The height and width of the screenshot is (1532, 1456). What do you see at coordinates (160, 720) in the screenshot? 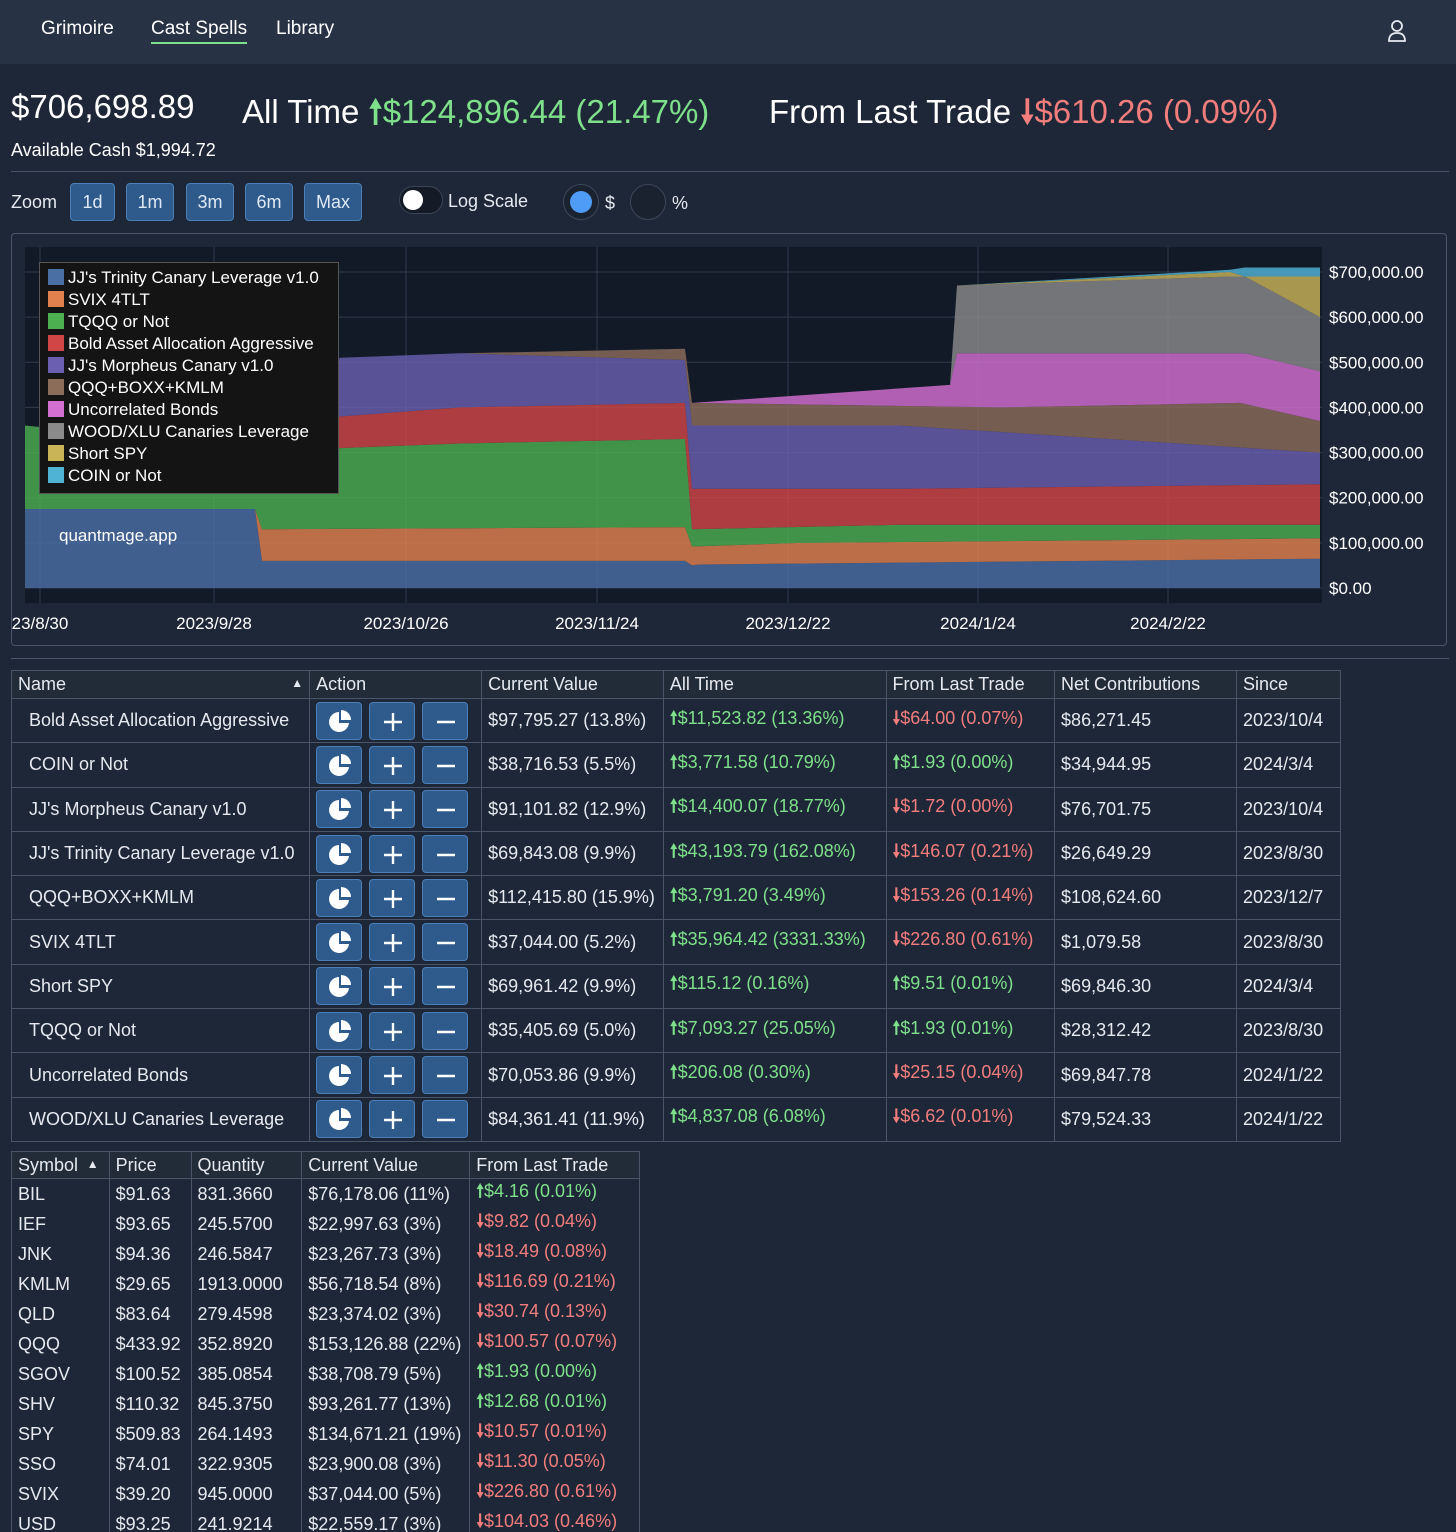
I see `strategy-name: Bold Asset Allocation Aggressive` at bounding box center [160, 720].